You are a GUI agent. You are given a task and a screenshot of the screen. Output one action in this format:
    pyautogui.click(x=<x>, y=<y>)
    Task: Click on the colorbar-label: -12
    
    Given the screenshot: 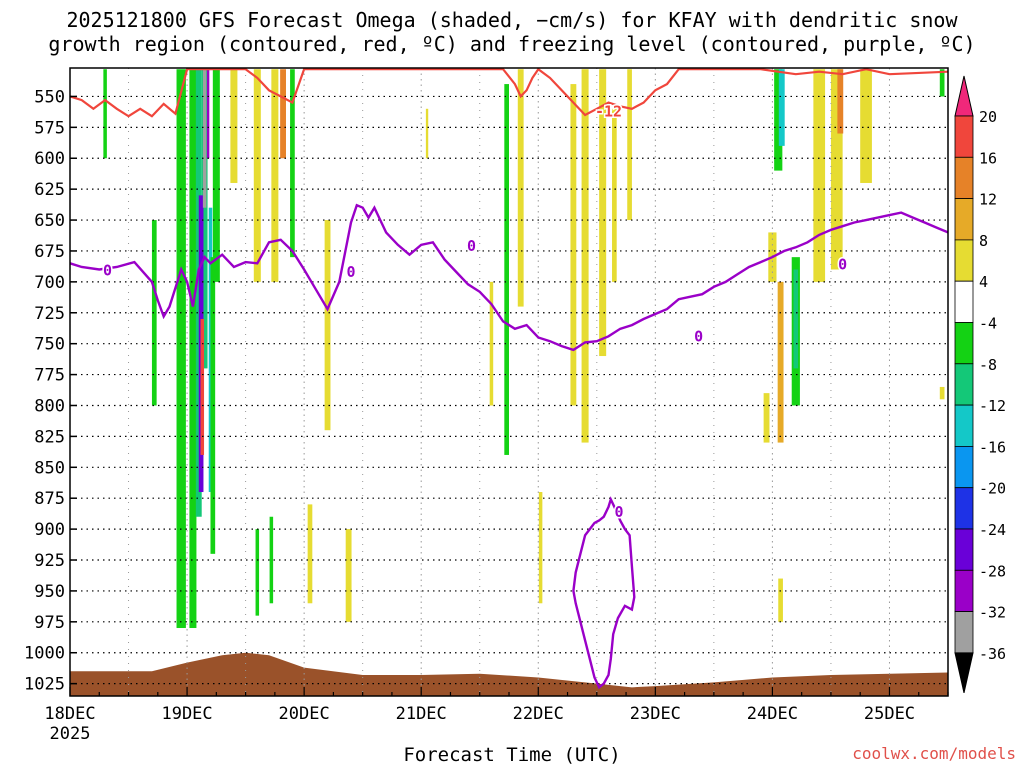 What is the action you would take?
    pyautogui.click(x=992, y=406)
    